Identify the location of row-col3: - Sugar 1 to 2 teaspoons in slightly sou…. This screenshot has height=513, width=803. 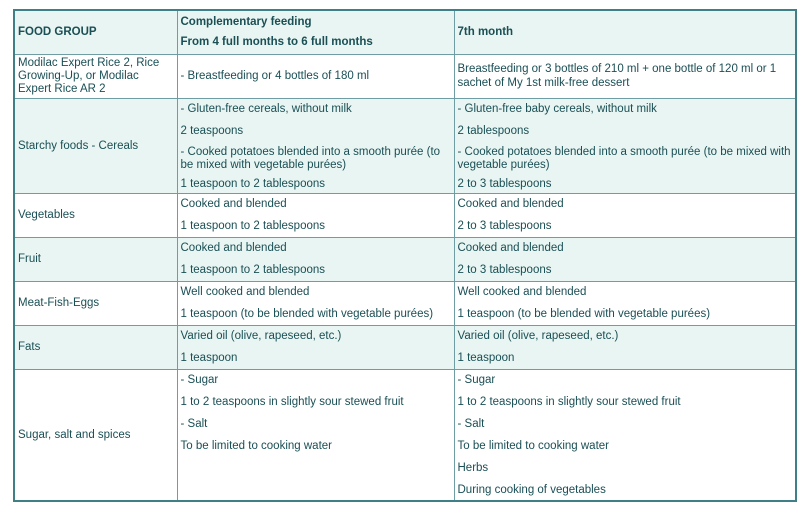
(625, 435).